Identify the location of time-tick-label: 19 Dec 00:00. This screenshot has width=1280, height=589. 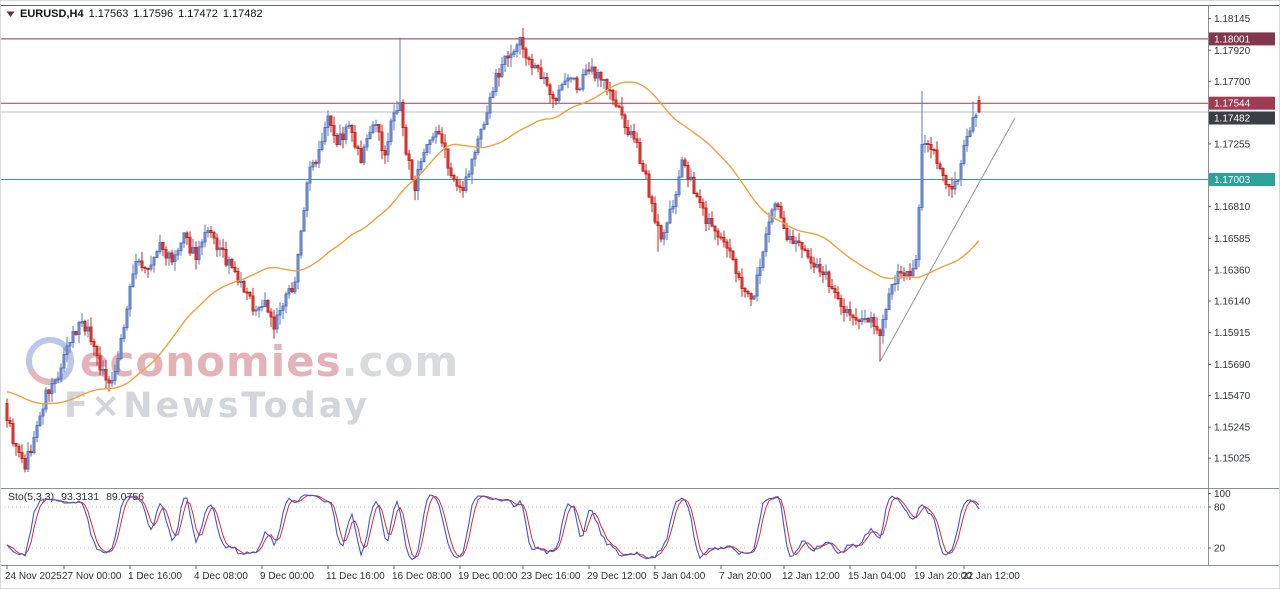
(488, 576).